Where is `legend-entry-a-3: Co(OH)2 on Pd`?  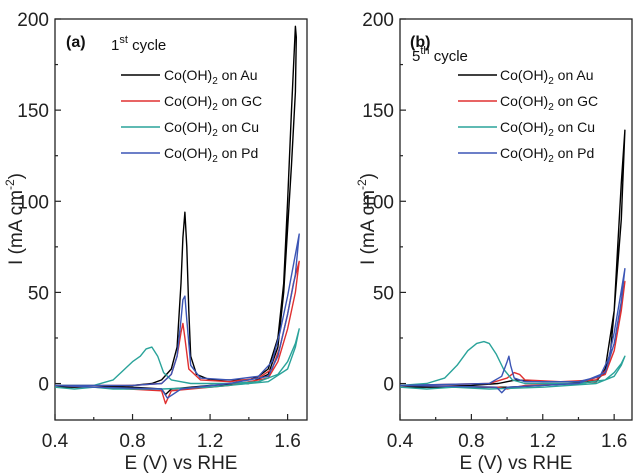 legend-entry-a-3: Co(OH)2 on Pd is located at coordinates (189, 155).